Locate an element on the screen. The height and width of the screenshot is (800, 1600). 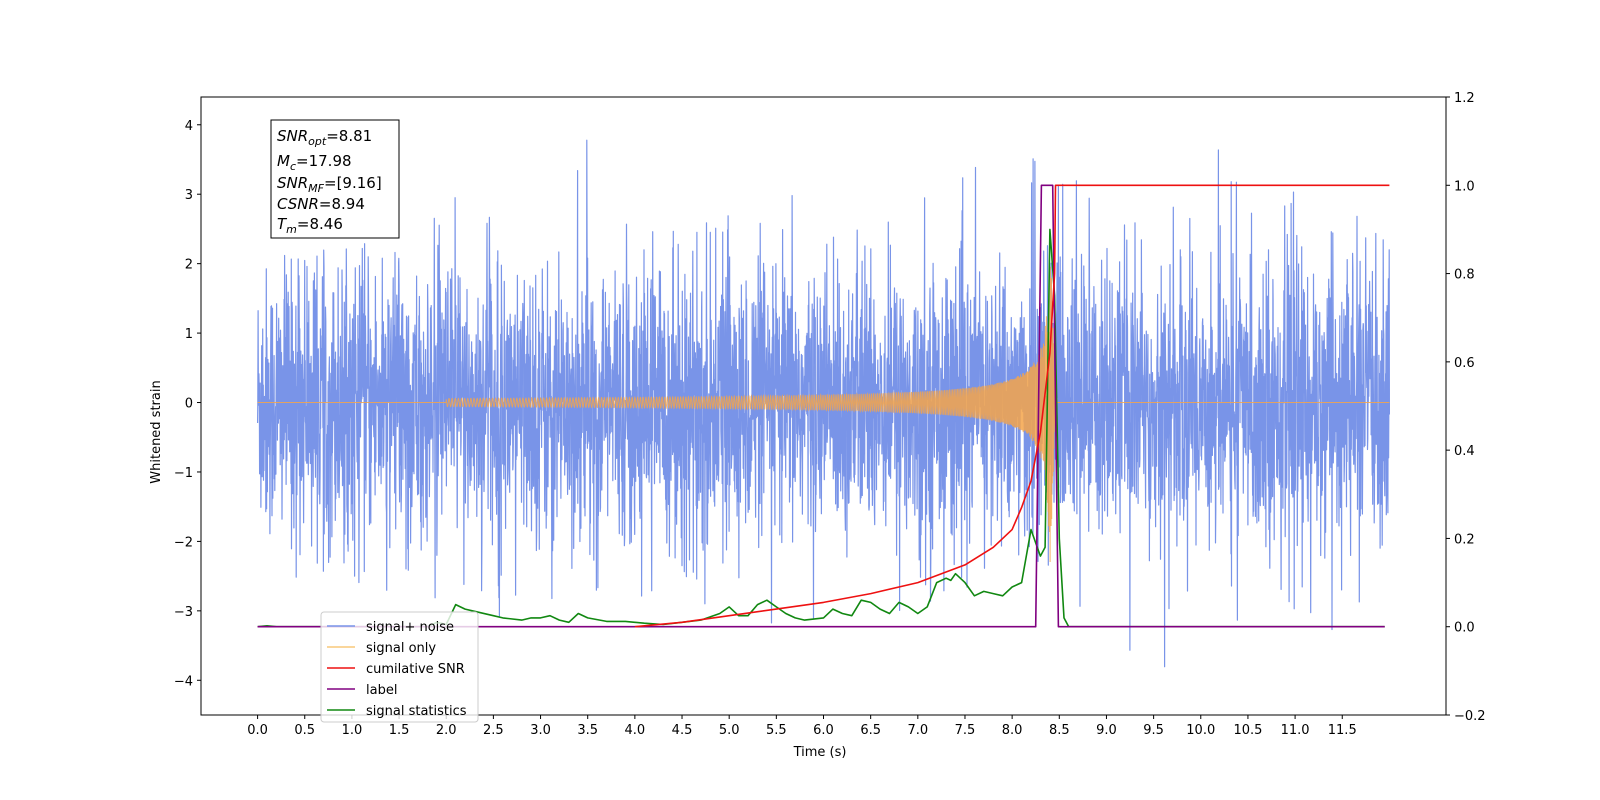
y-tick-label: 0 is located at coordinates (189, 404).